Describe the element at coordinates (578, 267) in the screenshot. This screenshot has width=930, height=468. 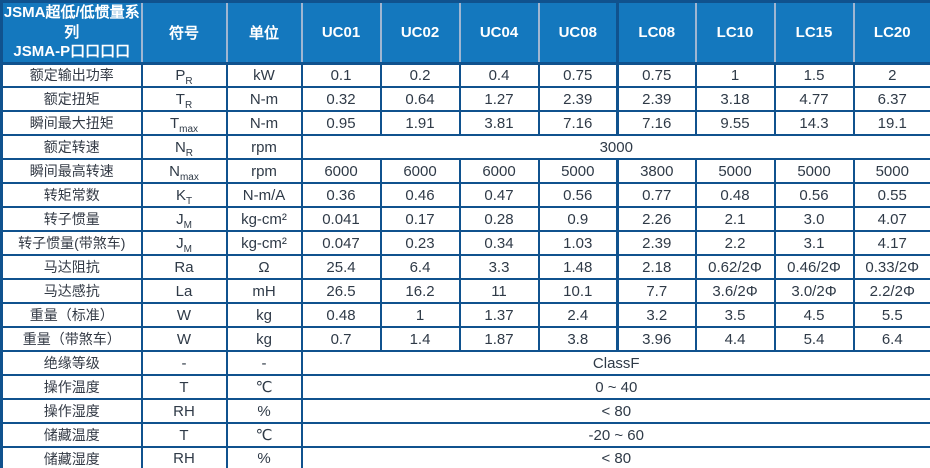
I see `cell-value: 1.48` at that location.